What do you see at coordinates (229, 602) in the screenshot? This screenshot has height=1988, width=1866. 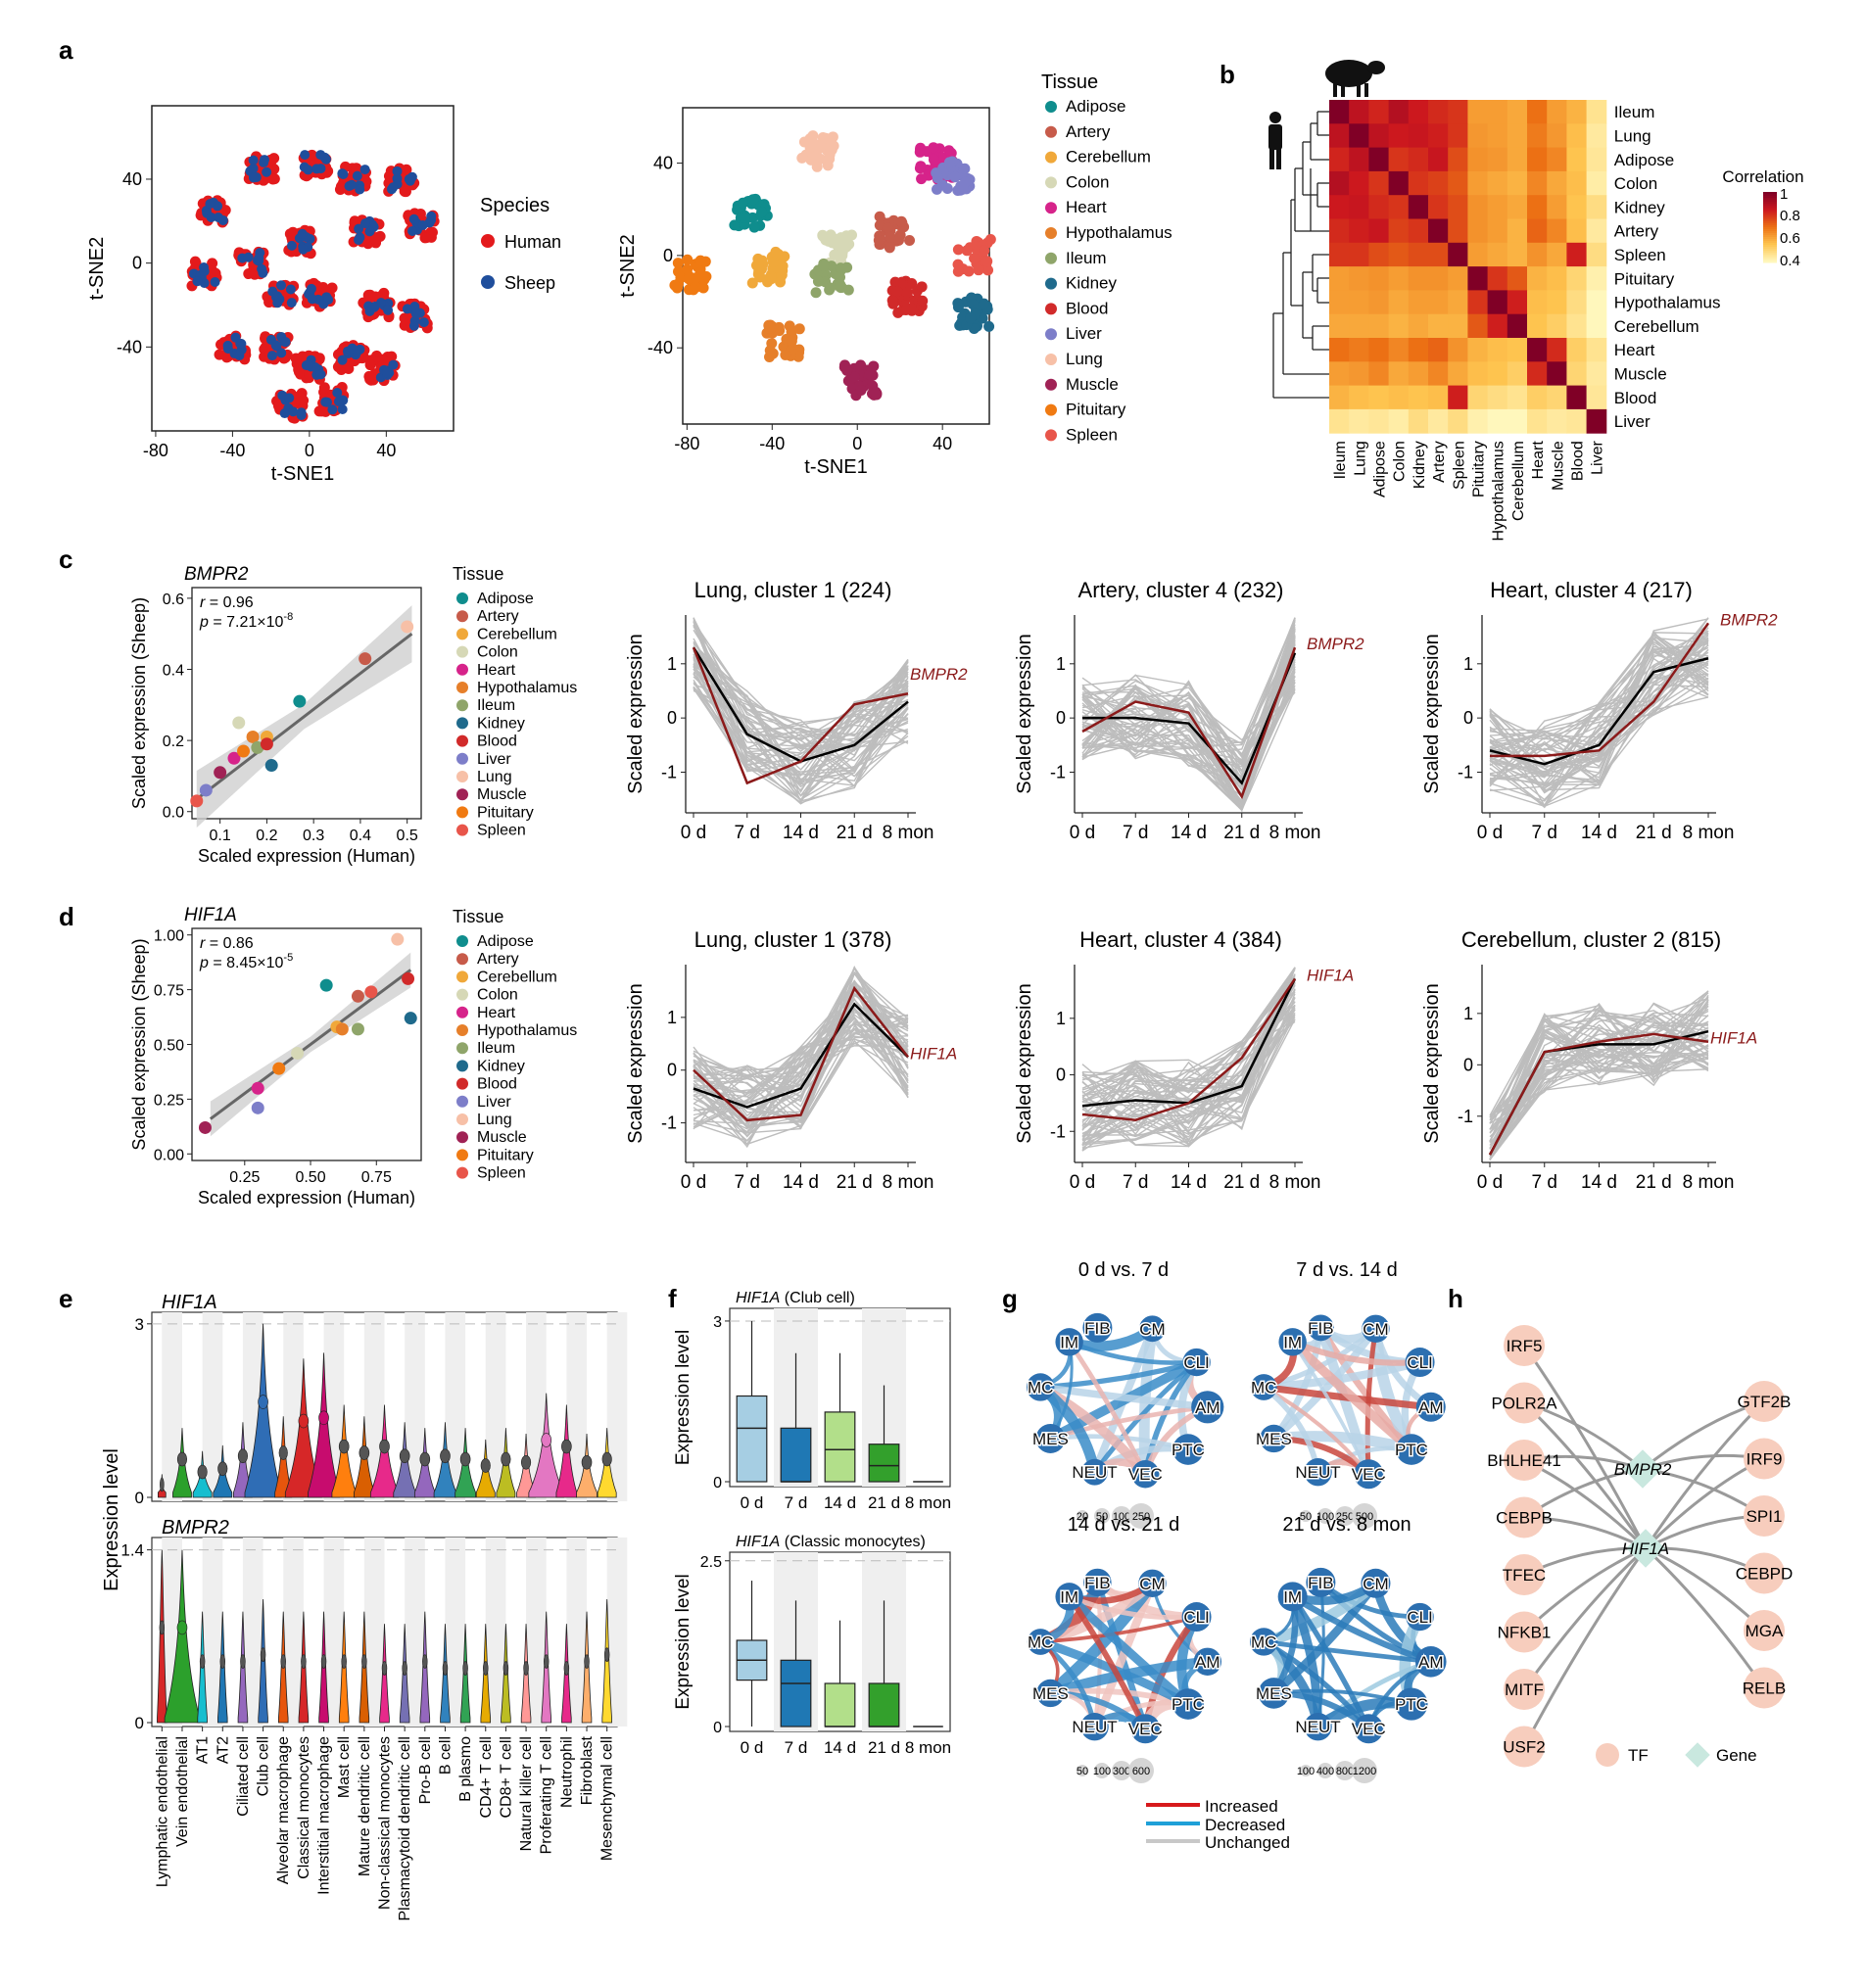 I see `r-number: = 0.96` at bounding box center [229, 602].